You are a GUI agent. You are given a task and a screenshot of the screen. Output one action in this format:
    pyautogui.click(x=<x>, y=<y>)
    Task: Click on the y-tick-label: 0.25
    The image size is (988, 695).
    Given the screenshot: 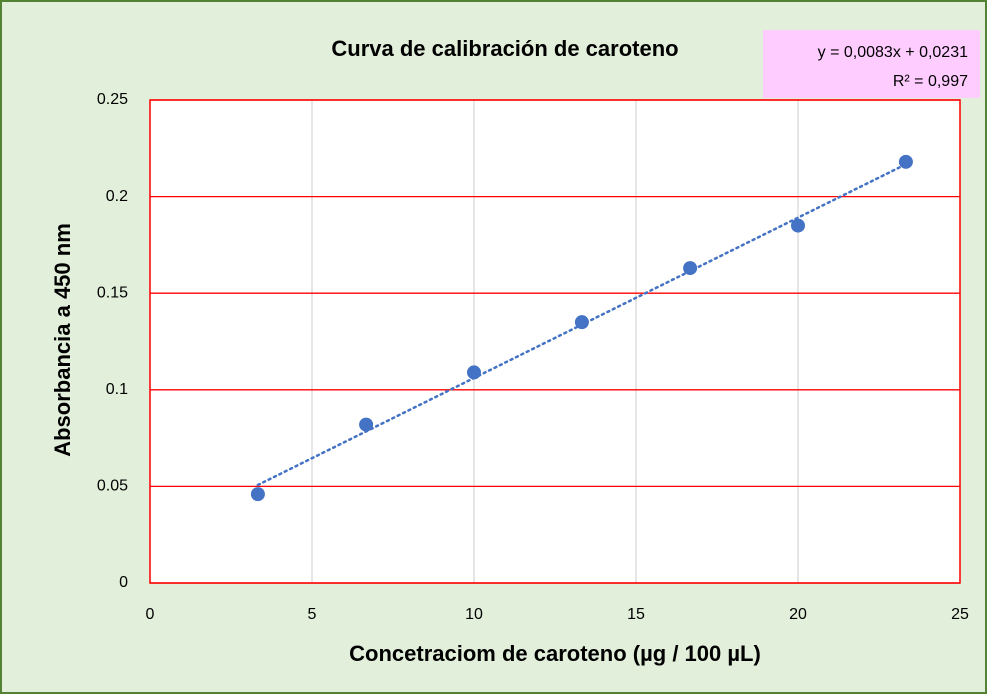 What is the action you would take?
    pyautogui.click(x=112, y=99)
    